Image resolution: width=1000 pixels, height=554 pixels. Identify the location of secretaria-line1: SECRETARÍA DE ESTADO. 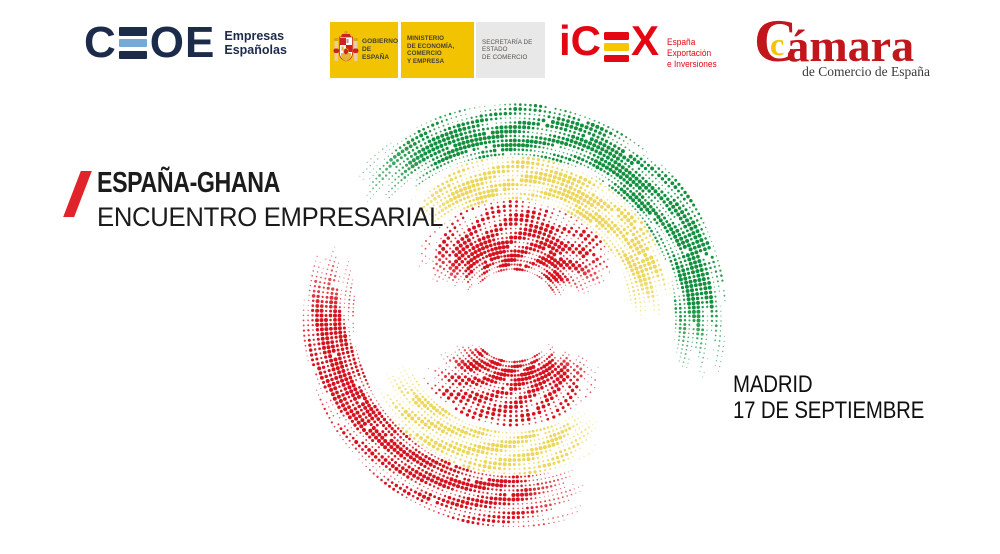
(507, 46).